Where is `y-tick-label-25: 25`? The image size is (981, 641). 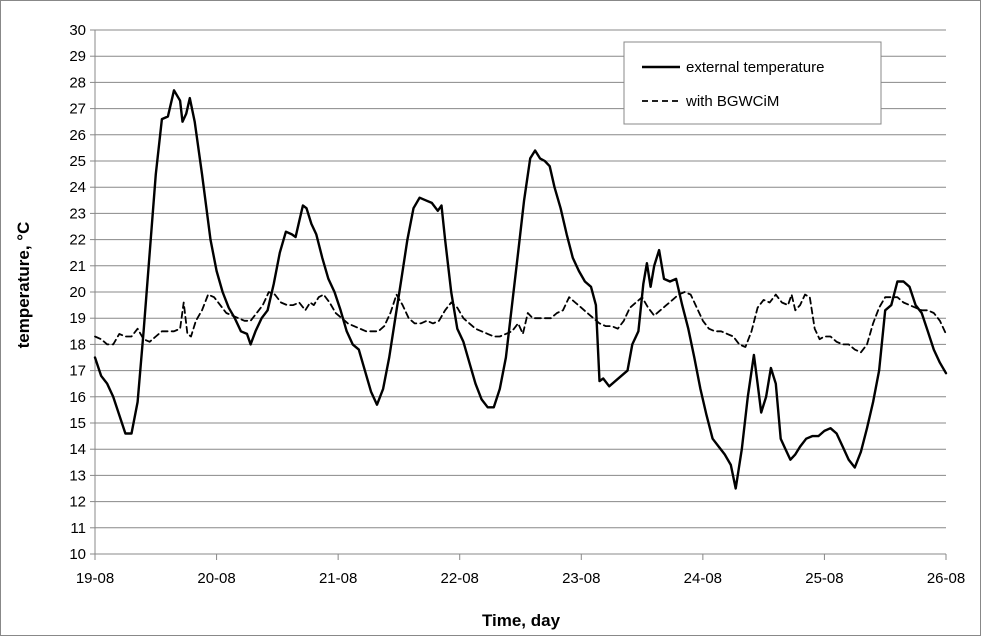
y-tick-label-25: 25 is located at coordinates (77, 161).